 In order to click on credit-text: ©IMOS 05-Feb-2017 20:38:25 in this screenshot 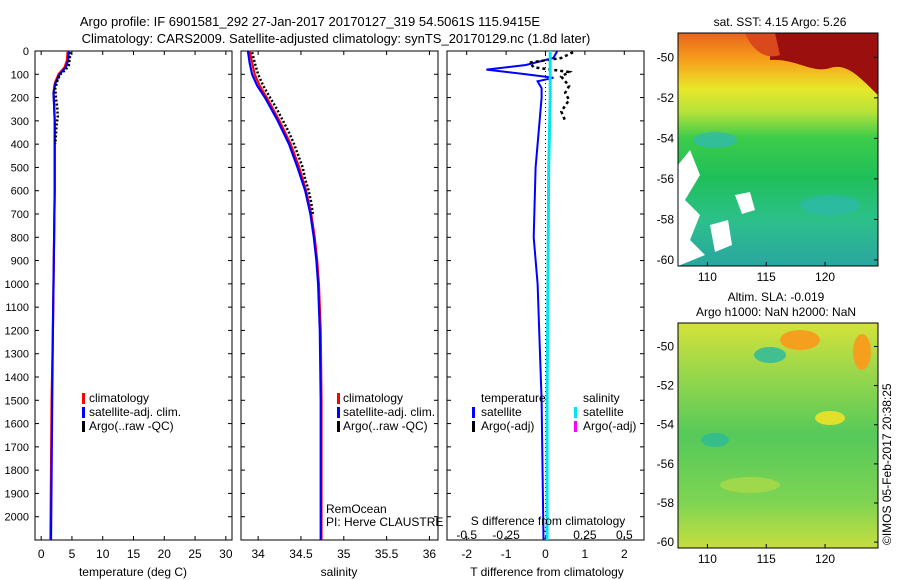, I will do `click(887, 464)`.